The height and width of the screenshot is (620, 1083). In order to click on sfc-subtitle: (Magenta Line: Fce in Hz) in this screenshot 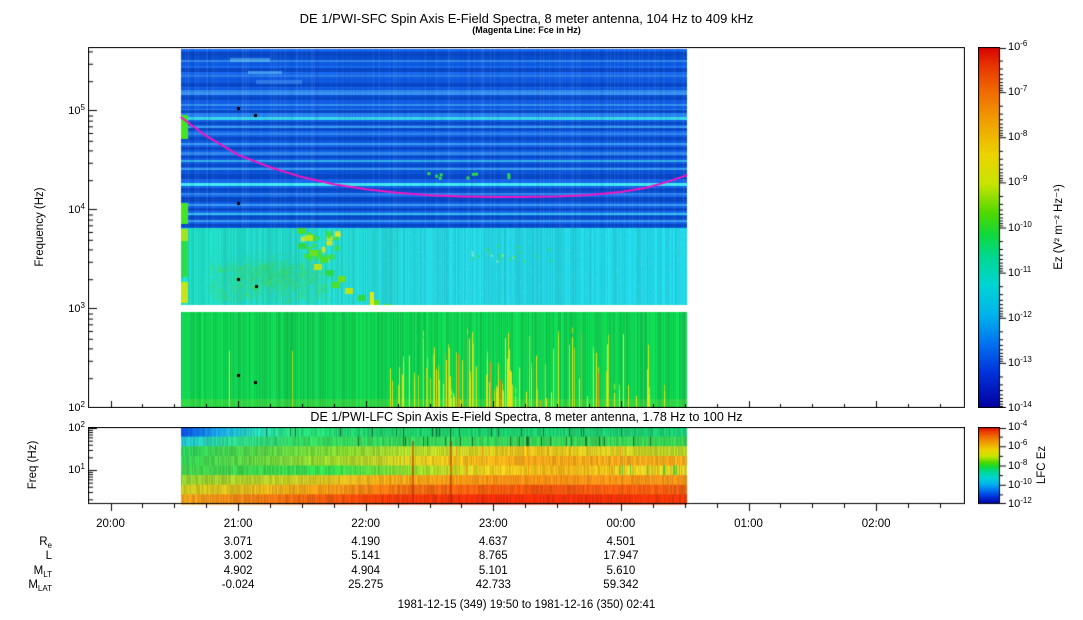, I will do `click(526, 30)`.